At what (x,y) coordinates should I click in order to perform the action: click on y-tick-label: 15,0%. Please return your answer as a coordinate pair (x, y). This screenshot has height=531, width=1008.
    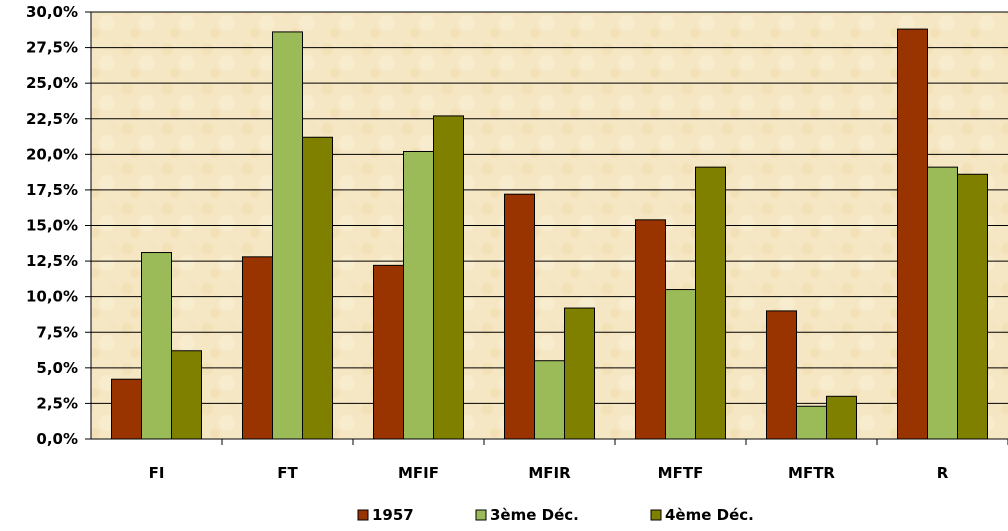
    Looking at the image, I should click on (52, 226).